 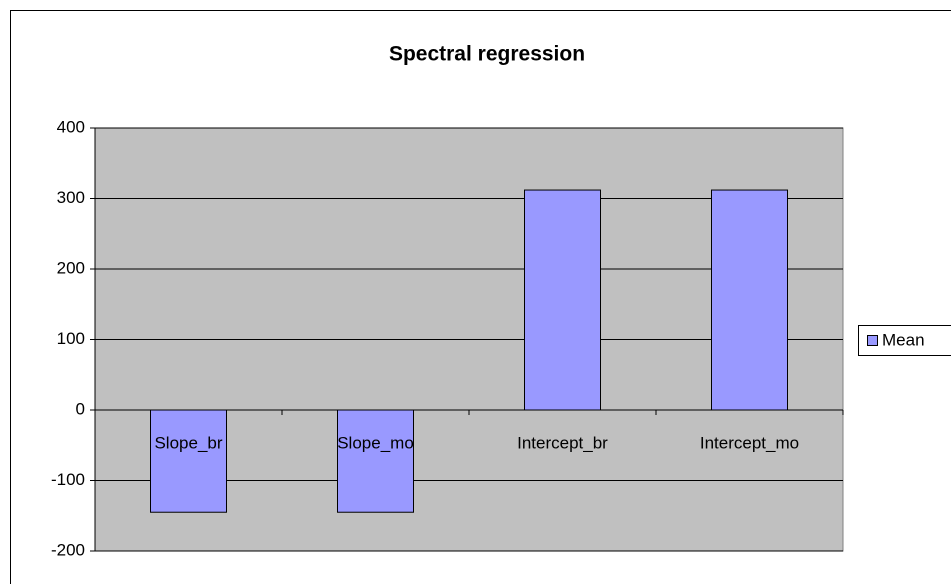 What do you see at coordinates (487, 54) in the screenshot?
I see `chart-title: Spectral regression` at bounding box center [487, 54].